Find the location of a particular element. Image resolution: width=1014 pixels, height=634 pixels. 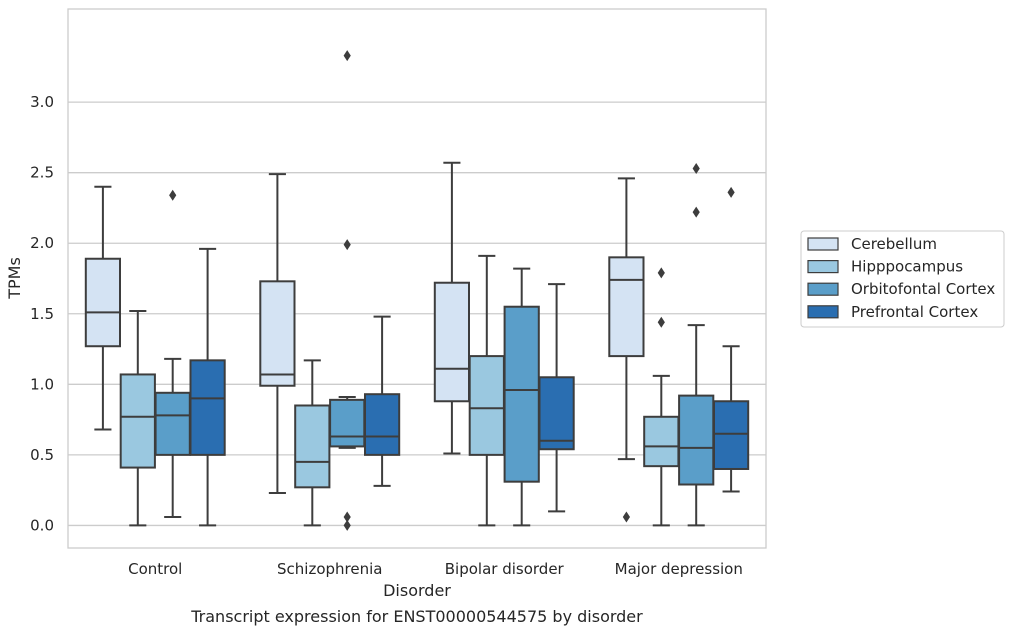

y-axis-title: TPMs is located at coordinates (14, 278).